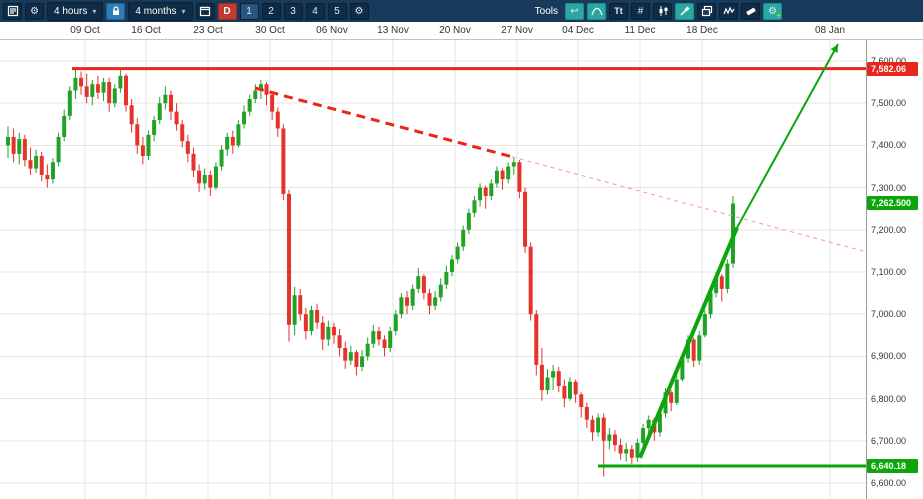  I want to click on price-tick-label: 6,600.00, so click(889, 483).